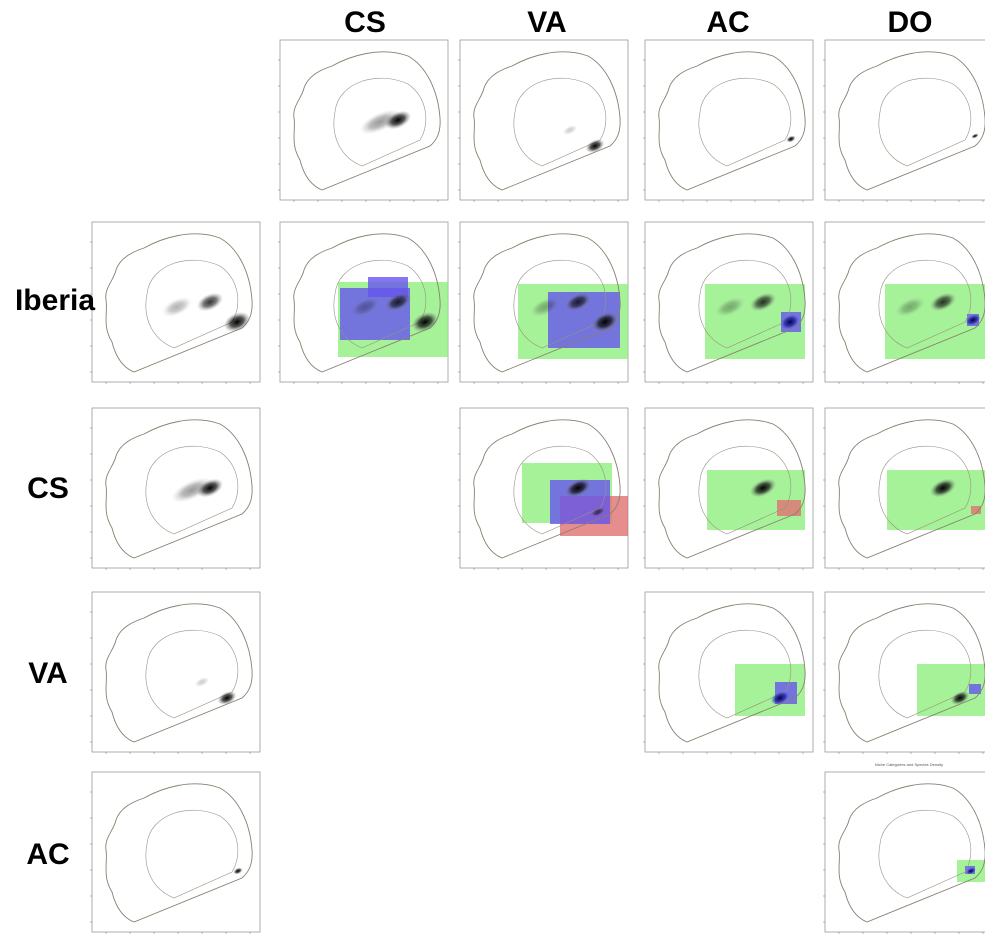  What do you see at coordinates (546, 22) in the screenshot?
I see `column-header: VA` at bounding box center [546, 22].